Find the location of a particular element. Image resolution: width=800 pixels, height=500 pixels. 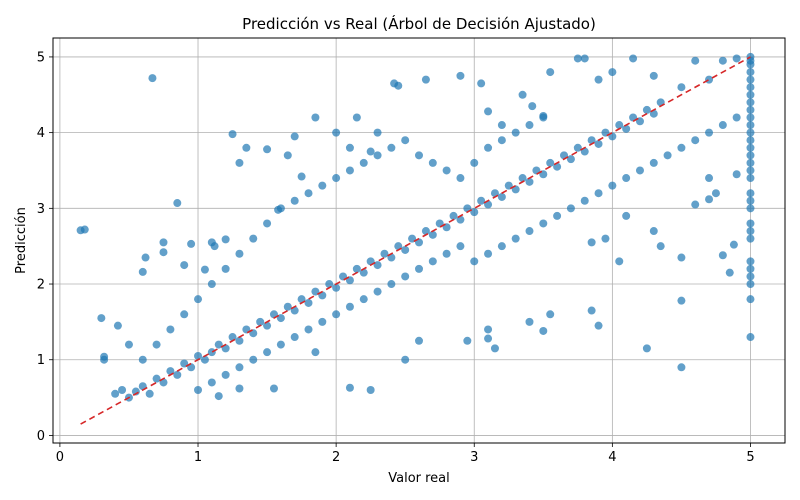

y-tick-label: 2 is located at coordinates (41, 285).